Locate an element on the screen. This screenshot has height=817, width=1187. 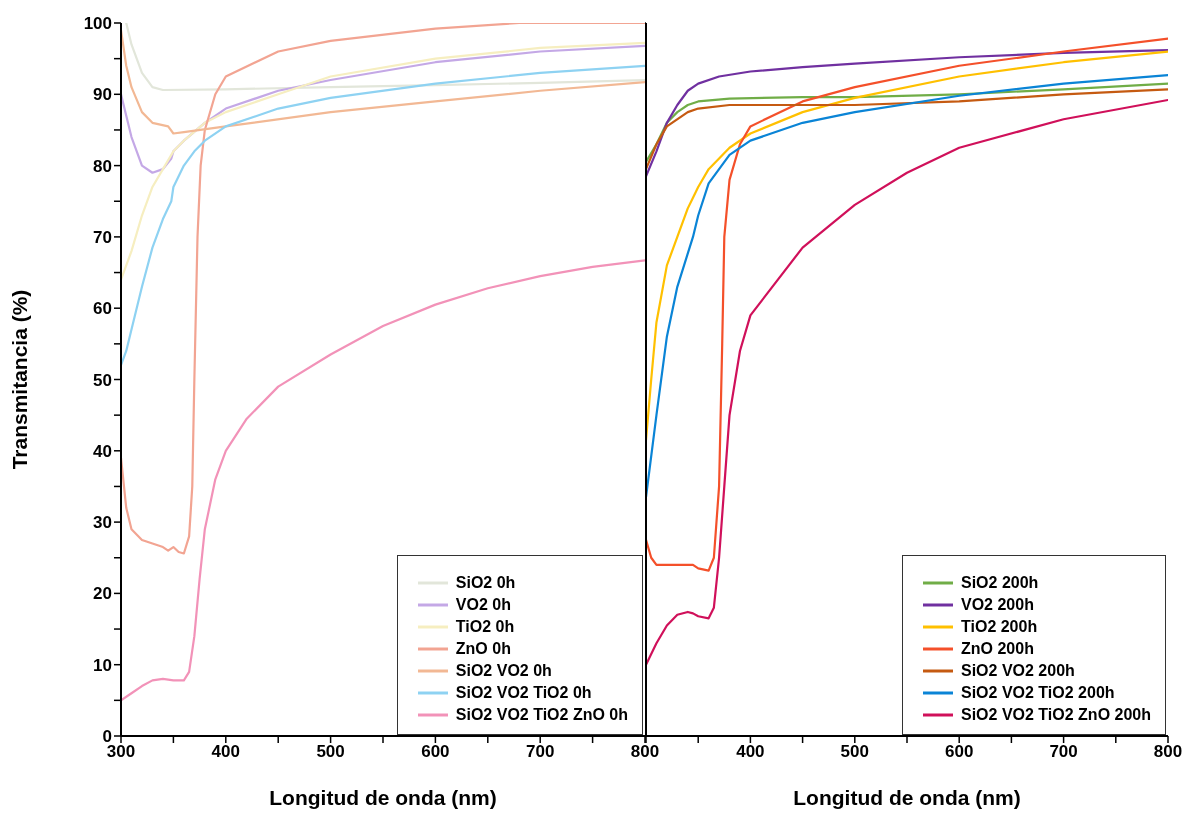
y-tick-label: 100 is located at coordinates (97, 24).